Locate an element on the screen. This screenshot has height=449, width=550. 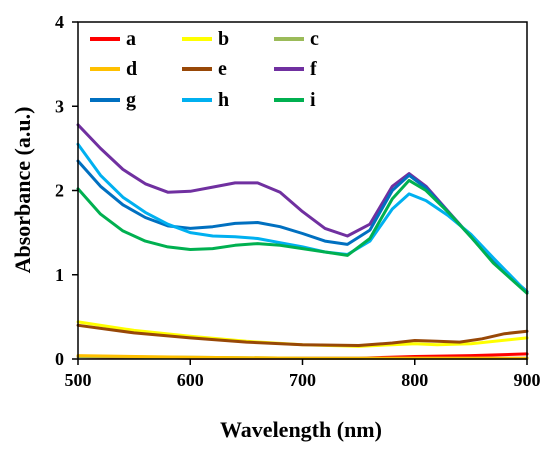
y-axis-title: Absorbance (a.u.) is located at coordinates (22, 190).